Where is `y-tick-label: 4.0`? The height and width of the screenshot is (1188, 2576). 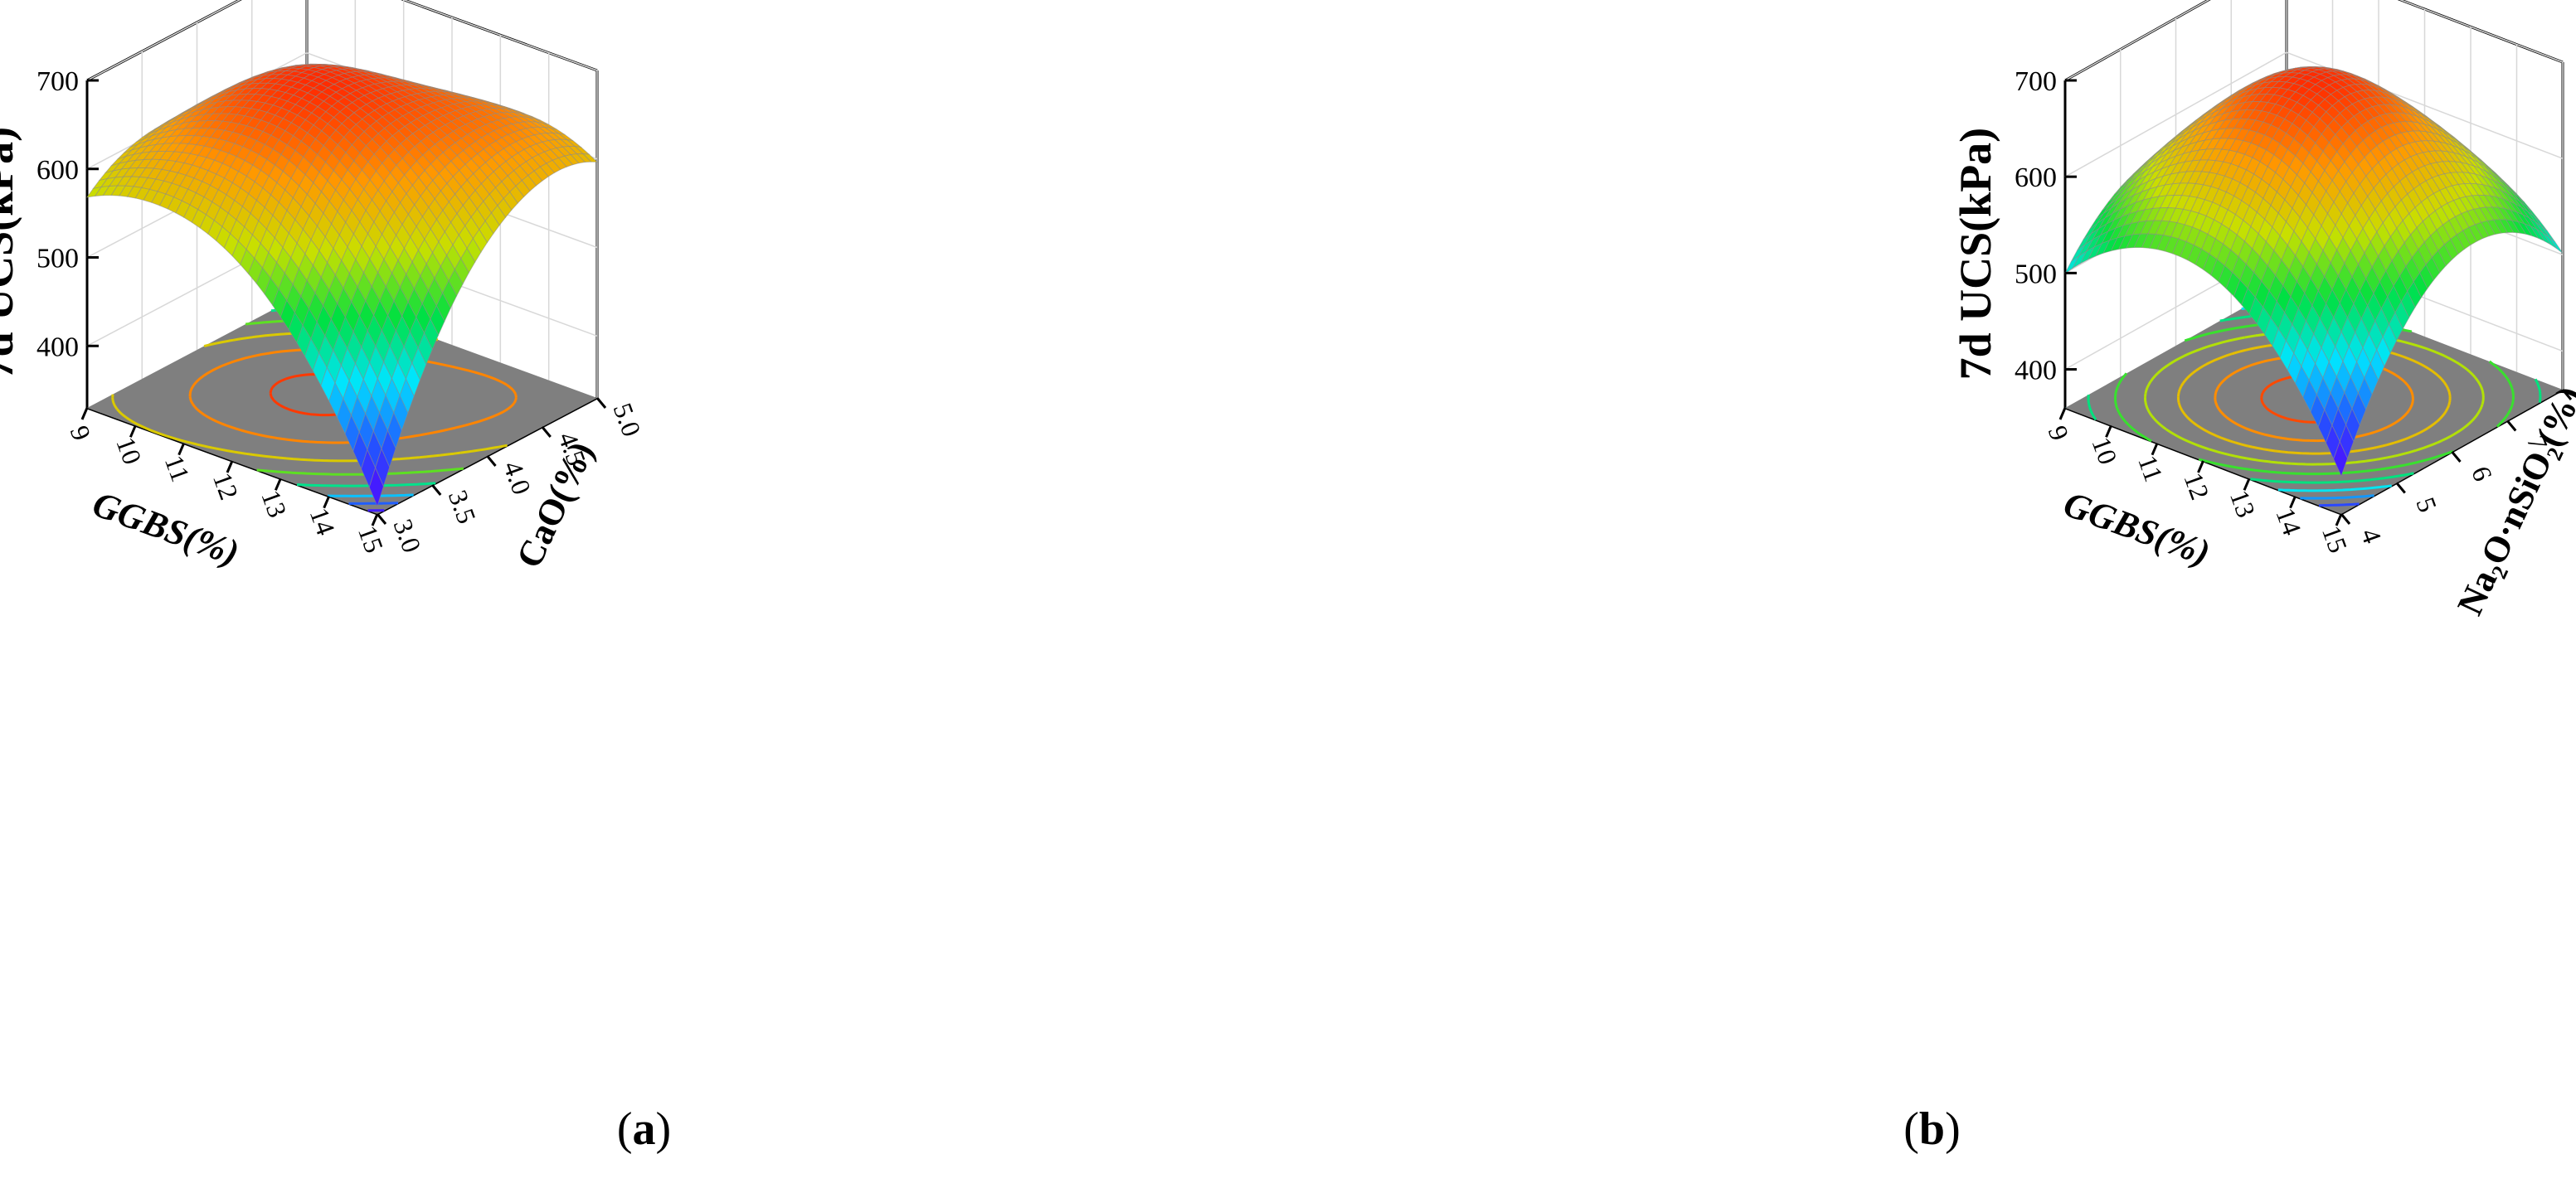
y-tick-label: 4.0 is located at coordinates (518, 478).